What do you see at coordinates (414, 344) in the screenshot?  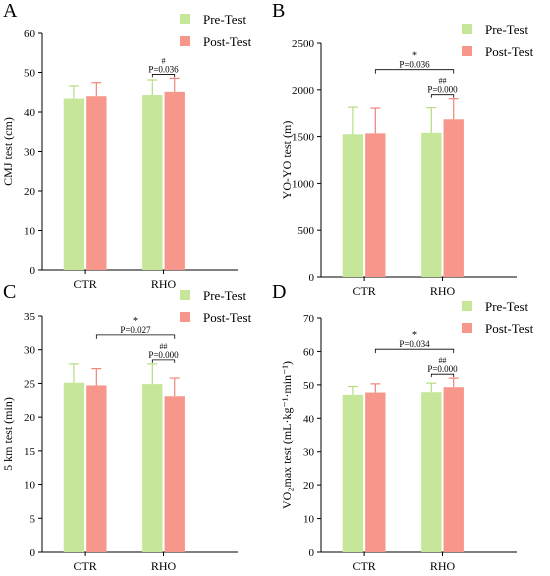 I see `p-value-label: P=0.034` at bounding box center [414, 344].